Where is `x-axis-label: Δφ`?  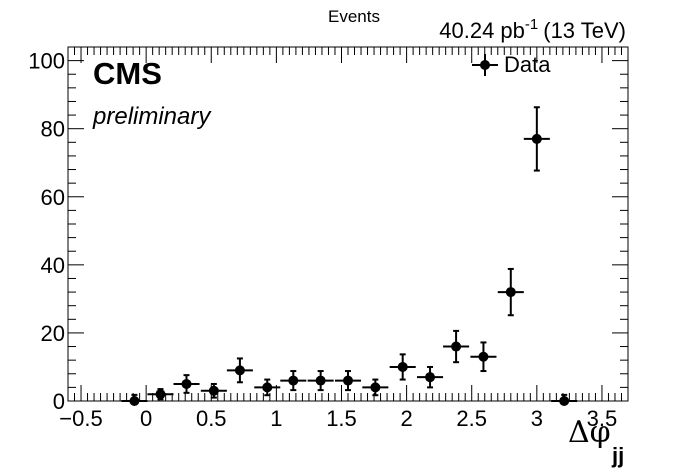
x-axis-label: Δφ is located at coordinates (589, 432).